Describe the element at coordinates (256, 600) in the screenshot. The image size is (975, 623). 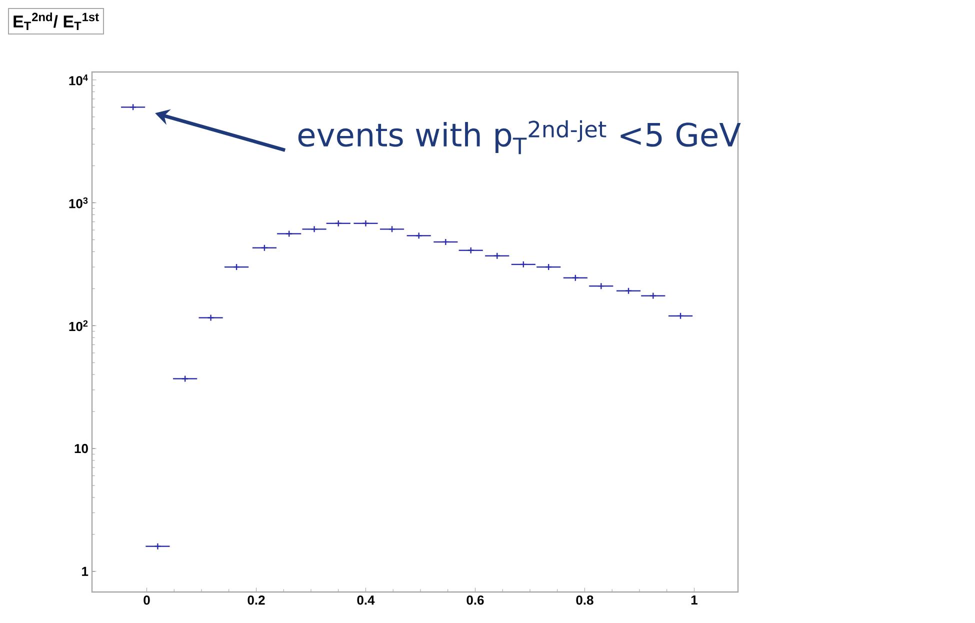
I see `x-tick-label: 0.2` at that location.